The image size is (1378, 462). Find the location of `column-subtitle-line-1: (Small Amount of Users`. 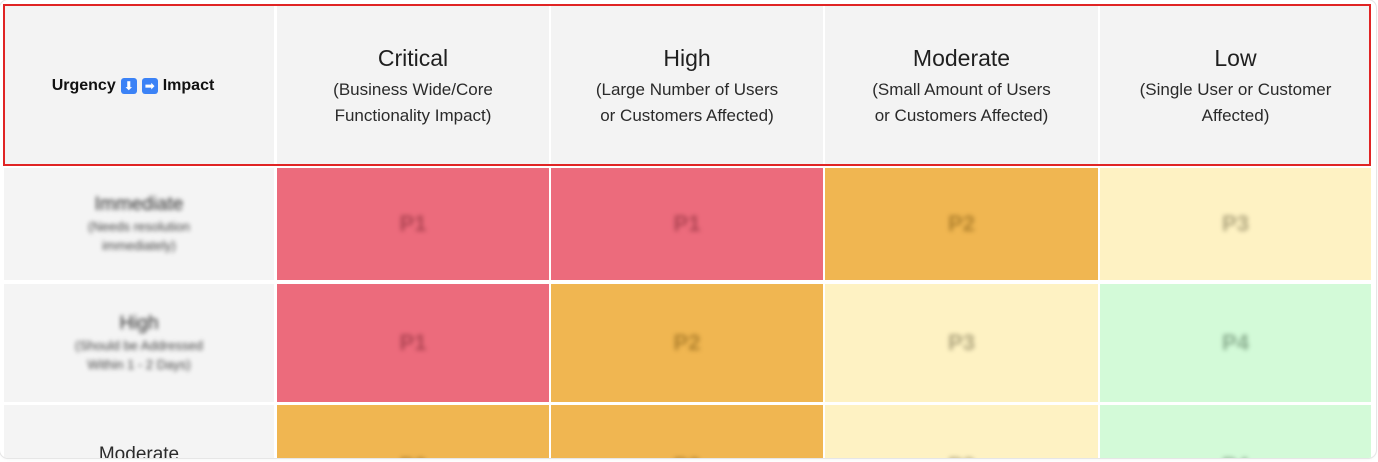

column-subtitle-line-1: (Small Amount of Users is located at coordinates (961, 89).